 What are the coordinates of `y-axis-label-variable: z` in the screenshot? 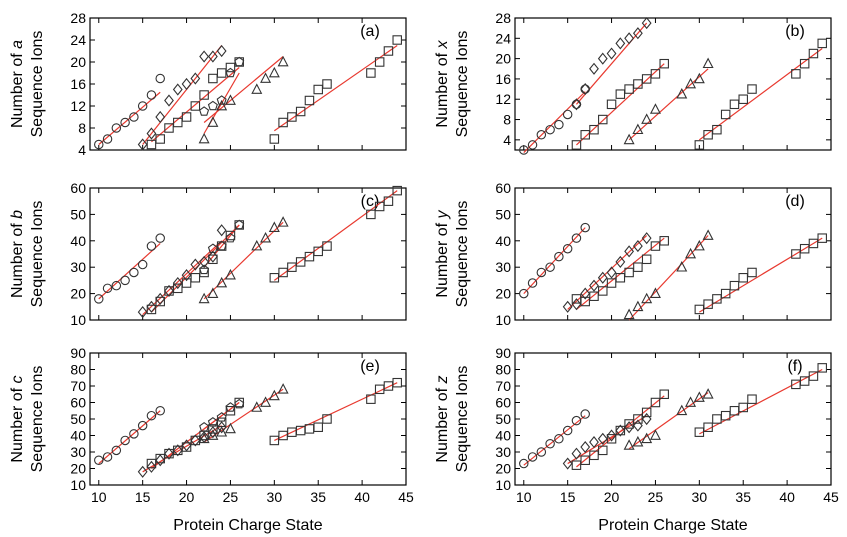 It's located at (442, 379).